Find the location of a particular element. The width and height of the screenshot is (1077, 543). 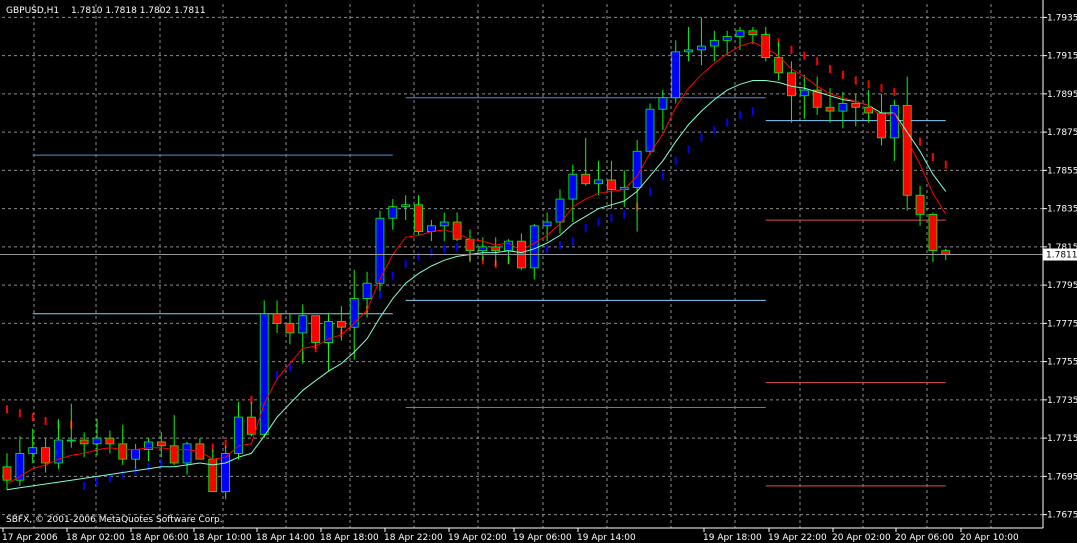

x-tick-label: 18 Apr 18:00 is located at coordinates (349, 538).